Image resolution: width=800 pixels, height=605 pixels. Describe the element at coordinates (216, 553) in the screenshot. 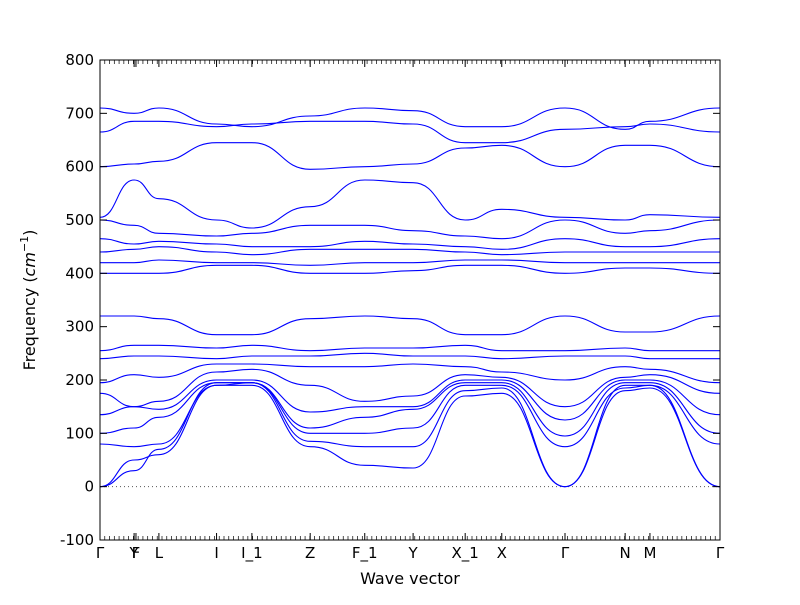

I see `x-tick-label: I` at that location.